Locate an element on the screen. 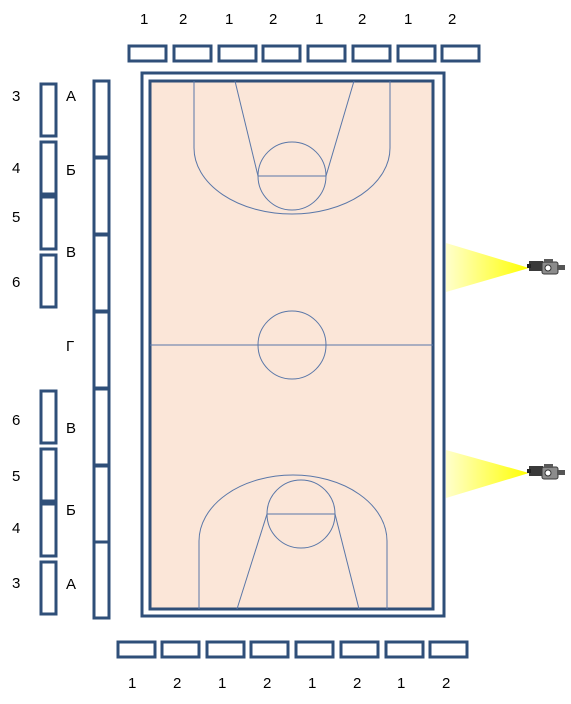  center-circle is located at coordinates (292, 345).